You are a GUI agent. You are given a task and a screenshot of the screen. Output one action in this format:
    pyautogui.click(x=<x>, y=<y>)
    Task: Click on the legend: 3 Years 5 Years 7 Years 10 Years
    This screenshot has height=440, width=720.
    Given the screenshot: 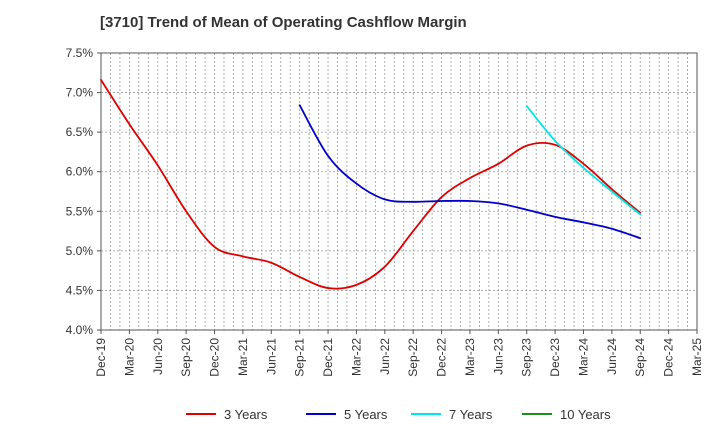 What is the action you would take?
    pyautogui.click(x=398, y=414)
    